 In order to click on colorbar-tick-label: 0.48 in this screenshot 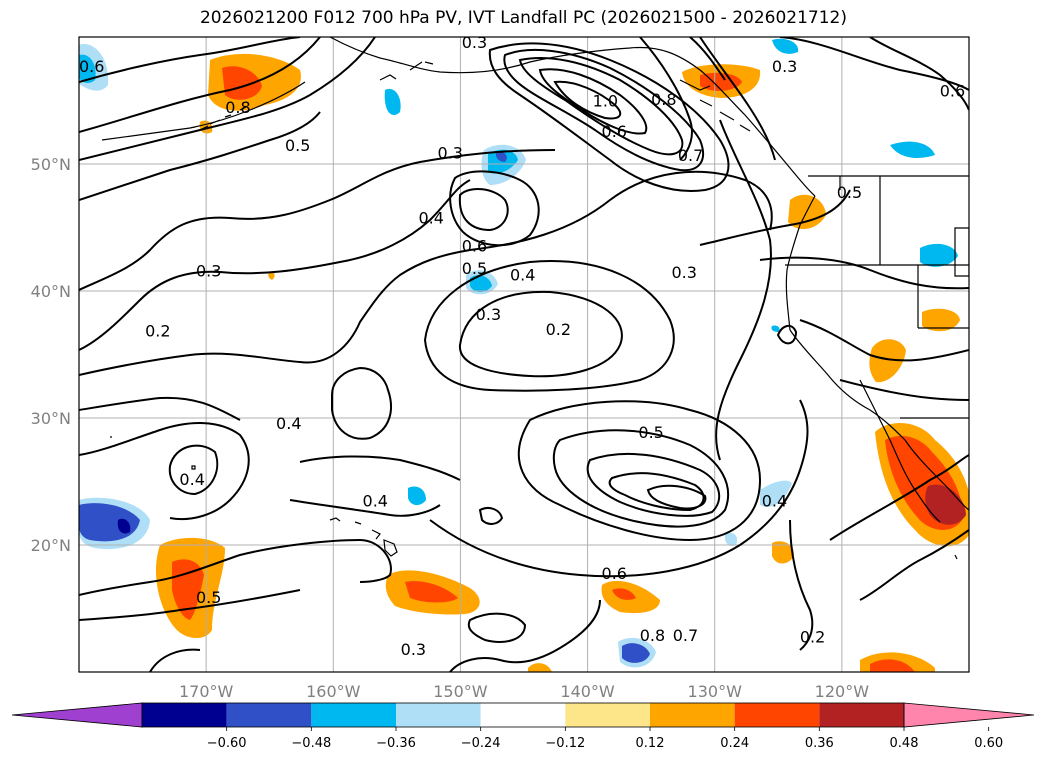, I will do `click(904, 743)`.